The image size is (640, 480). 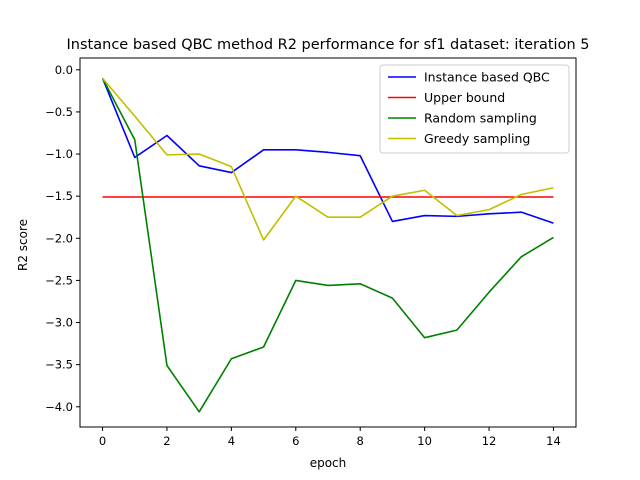 I want to click on y-tick-label: −1.5, so click(x=59, y=196).